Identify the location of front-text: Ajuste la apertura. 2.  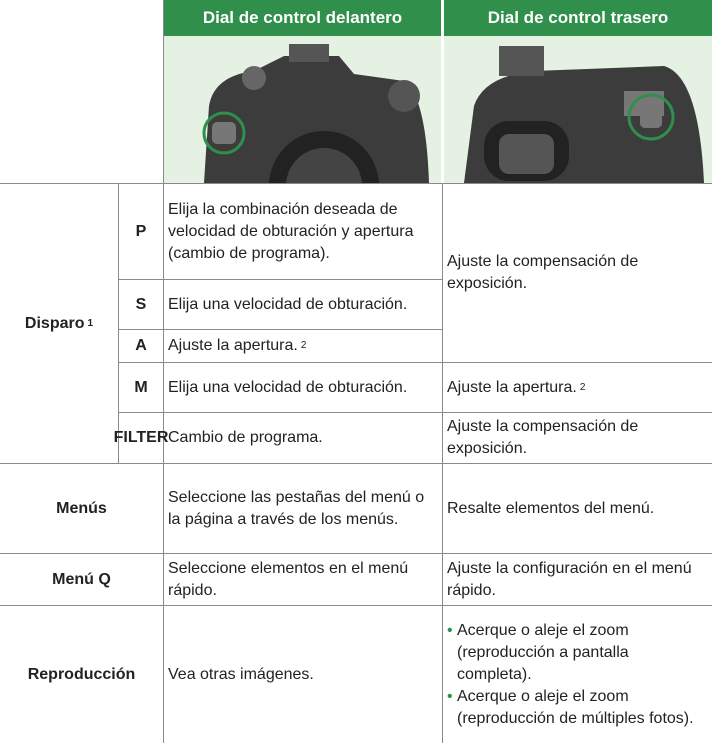
(303, 346).